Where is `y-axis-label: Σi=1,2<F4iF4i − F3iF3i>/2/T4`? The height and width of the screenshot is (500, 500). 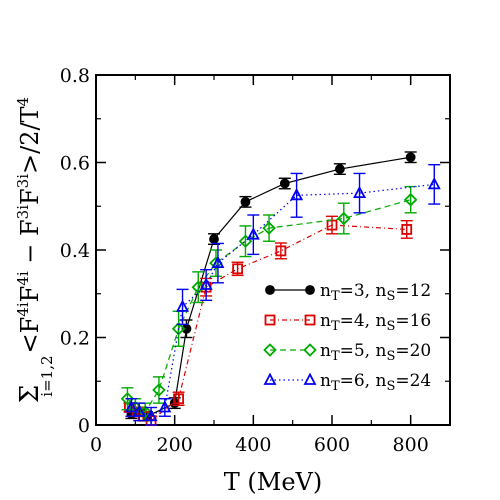 y-axis-label: Σi=1,2<F4iF4i − F3iF3i>/2/T4 is located at coordinates (35, 250).